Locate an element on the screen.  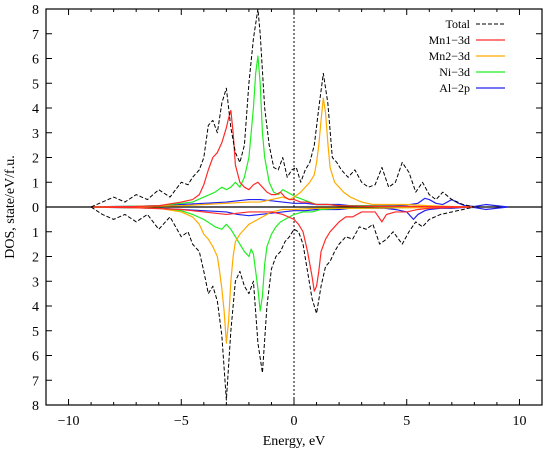
x-tick-label: −10 is located at coordinates (69, 421).